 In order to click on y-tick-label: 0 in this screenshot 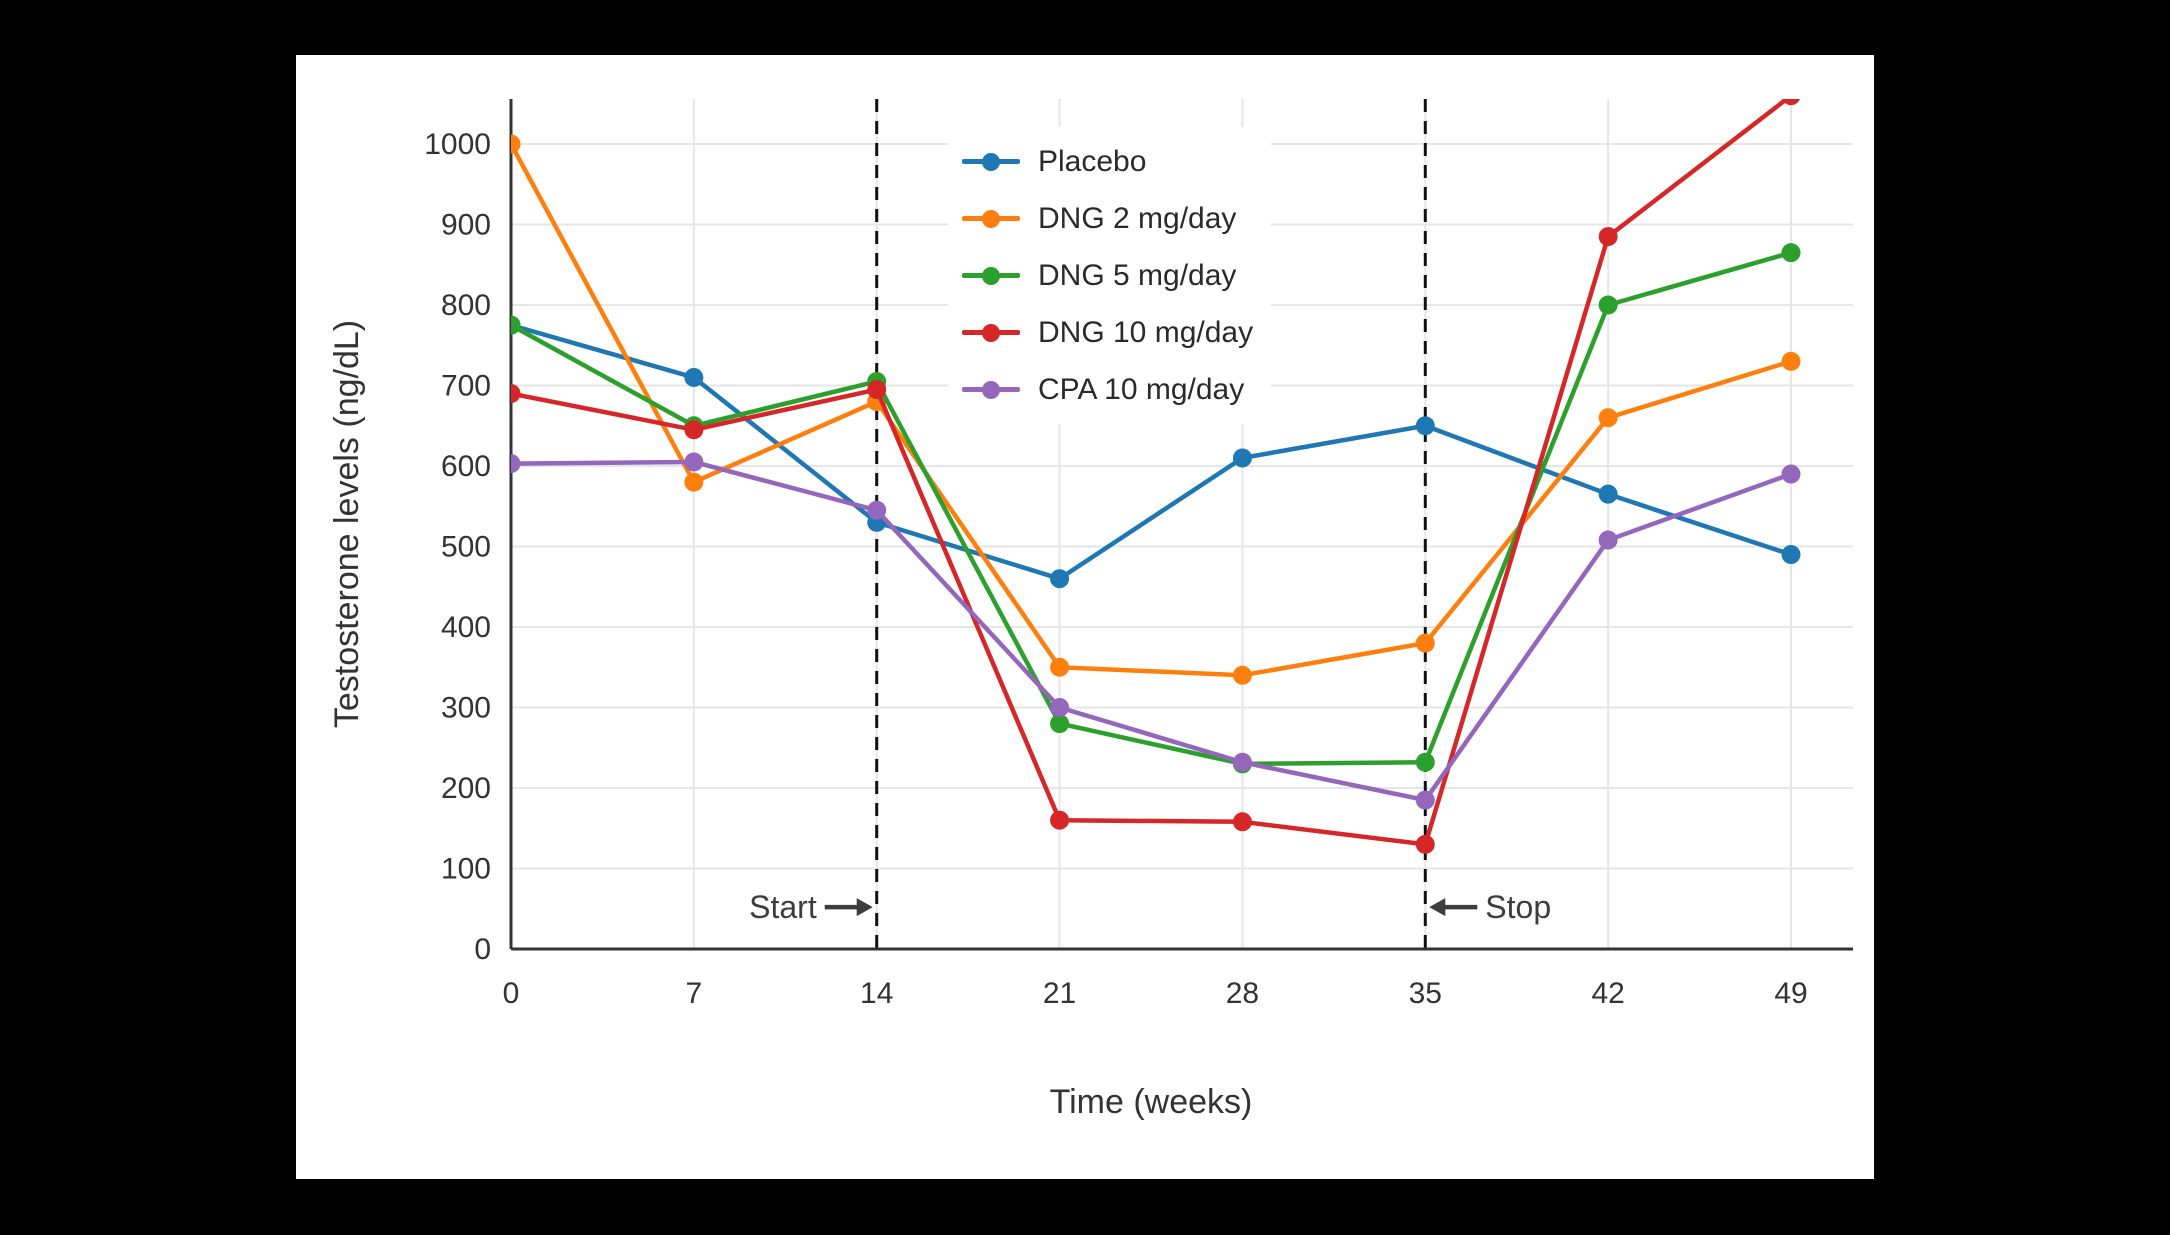, I will do `click(482, 949)`.